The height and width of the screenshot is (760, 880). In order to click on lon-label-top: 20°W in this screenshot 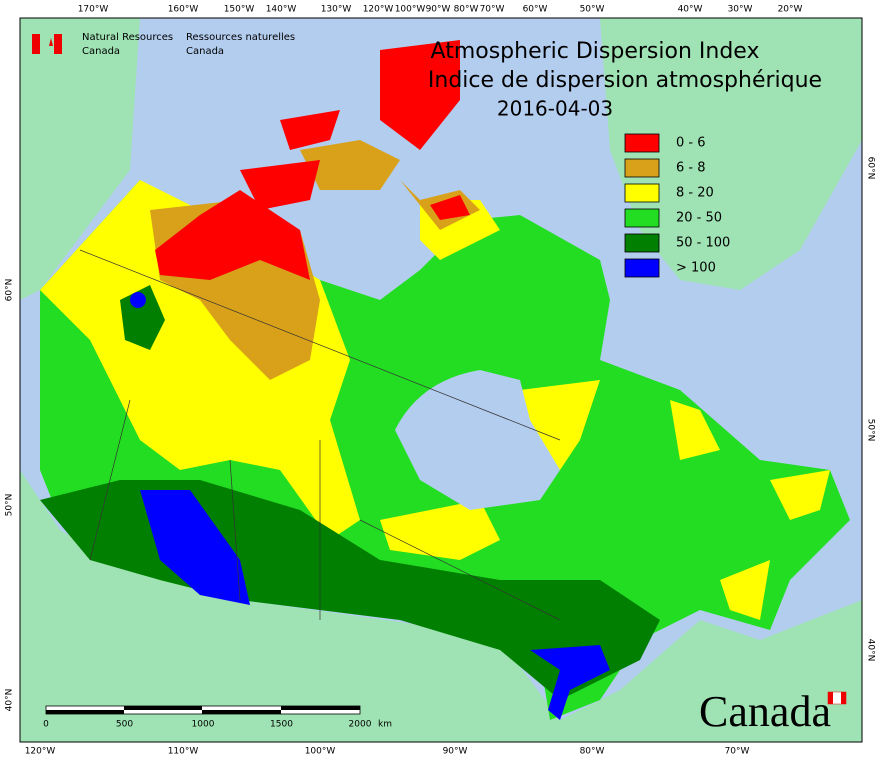, I will do `click(790, 10)`.